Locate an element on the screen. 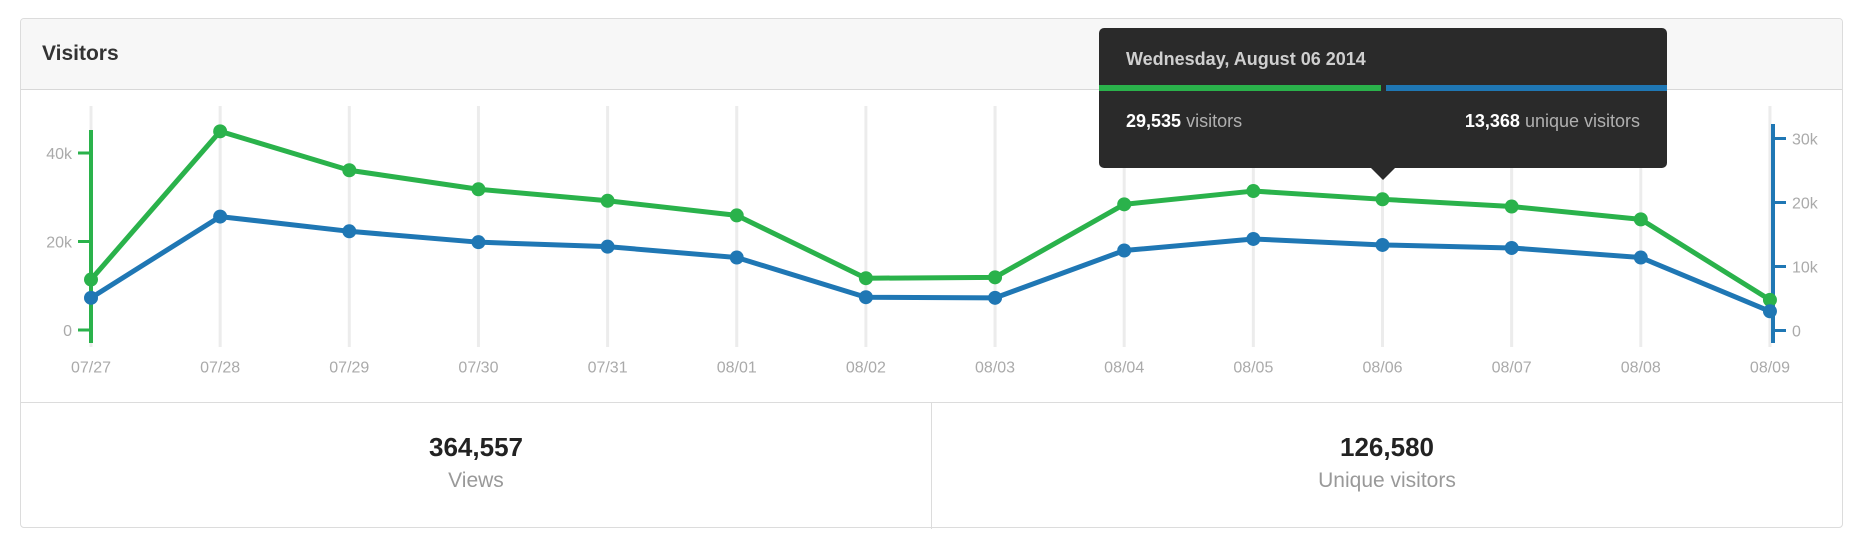 The height and width of the screenshot is (541, 1864). x-axis-label: 07/31 is located at coordinates (608, 367).